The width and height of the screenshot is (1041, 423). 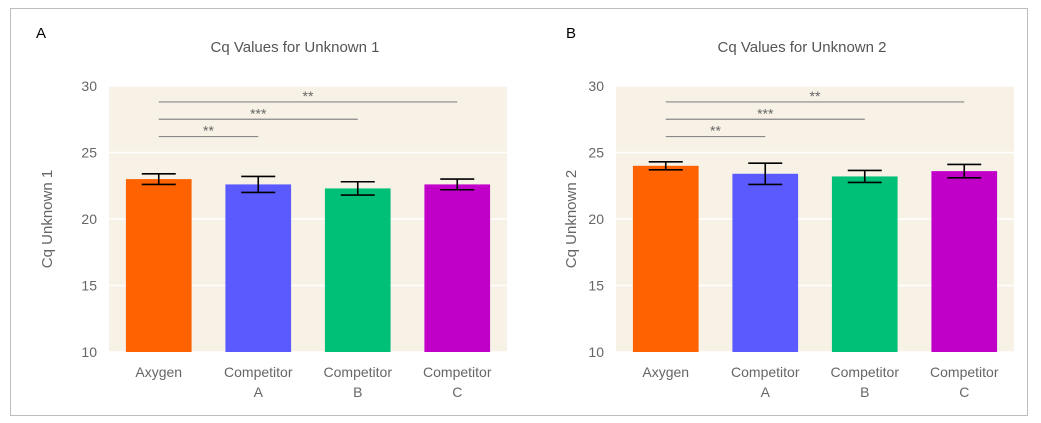 I want to click on panel-letter: B, so click(x=571, y=33).